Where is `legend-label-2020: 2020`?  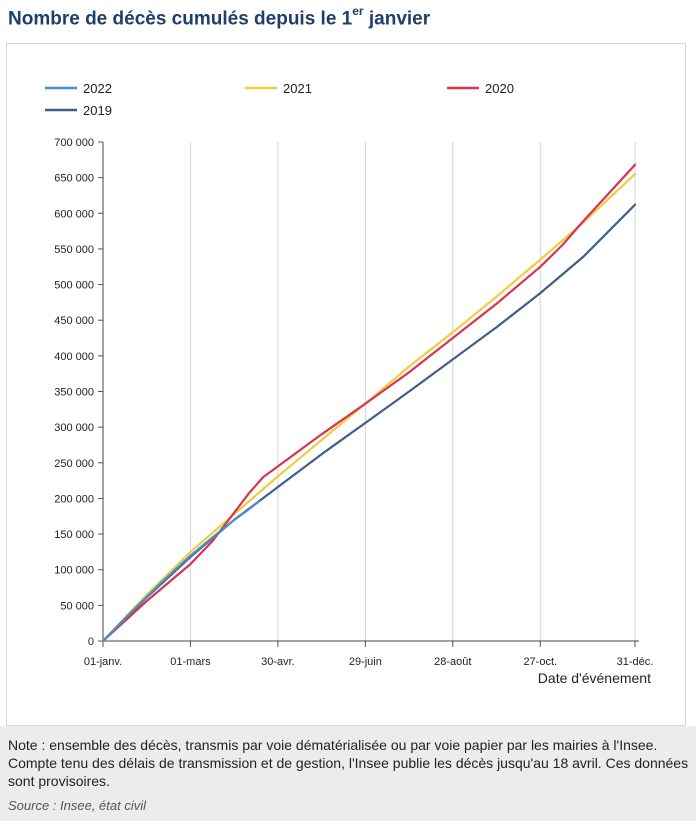 legend-label-2020: 2020 is located at coordinates (499, 88).